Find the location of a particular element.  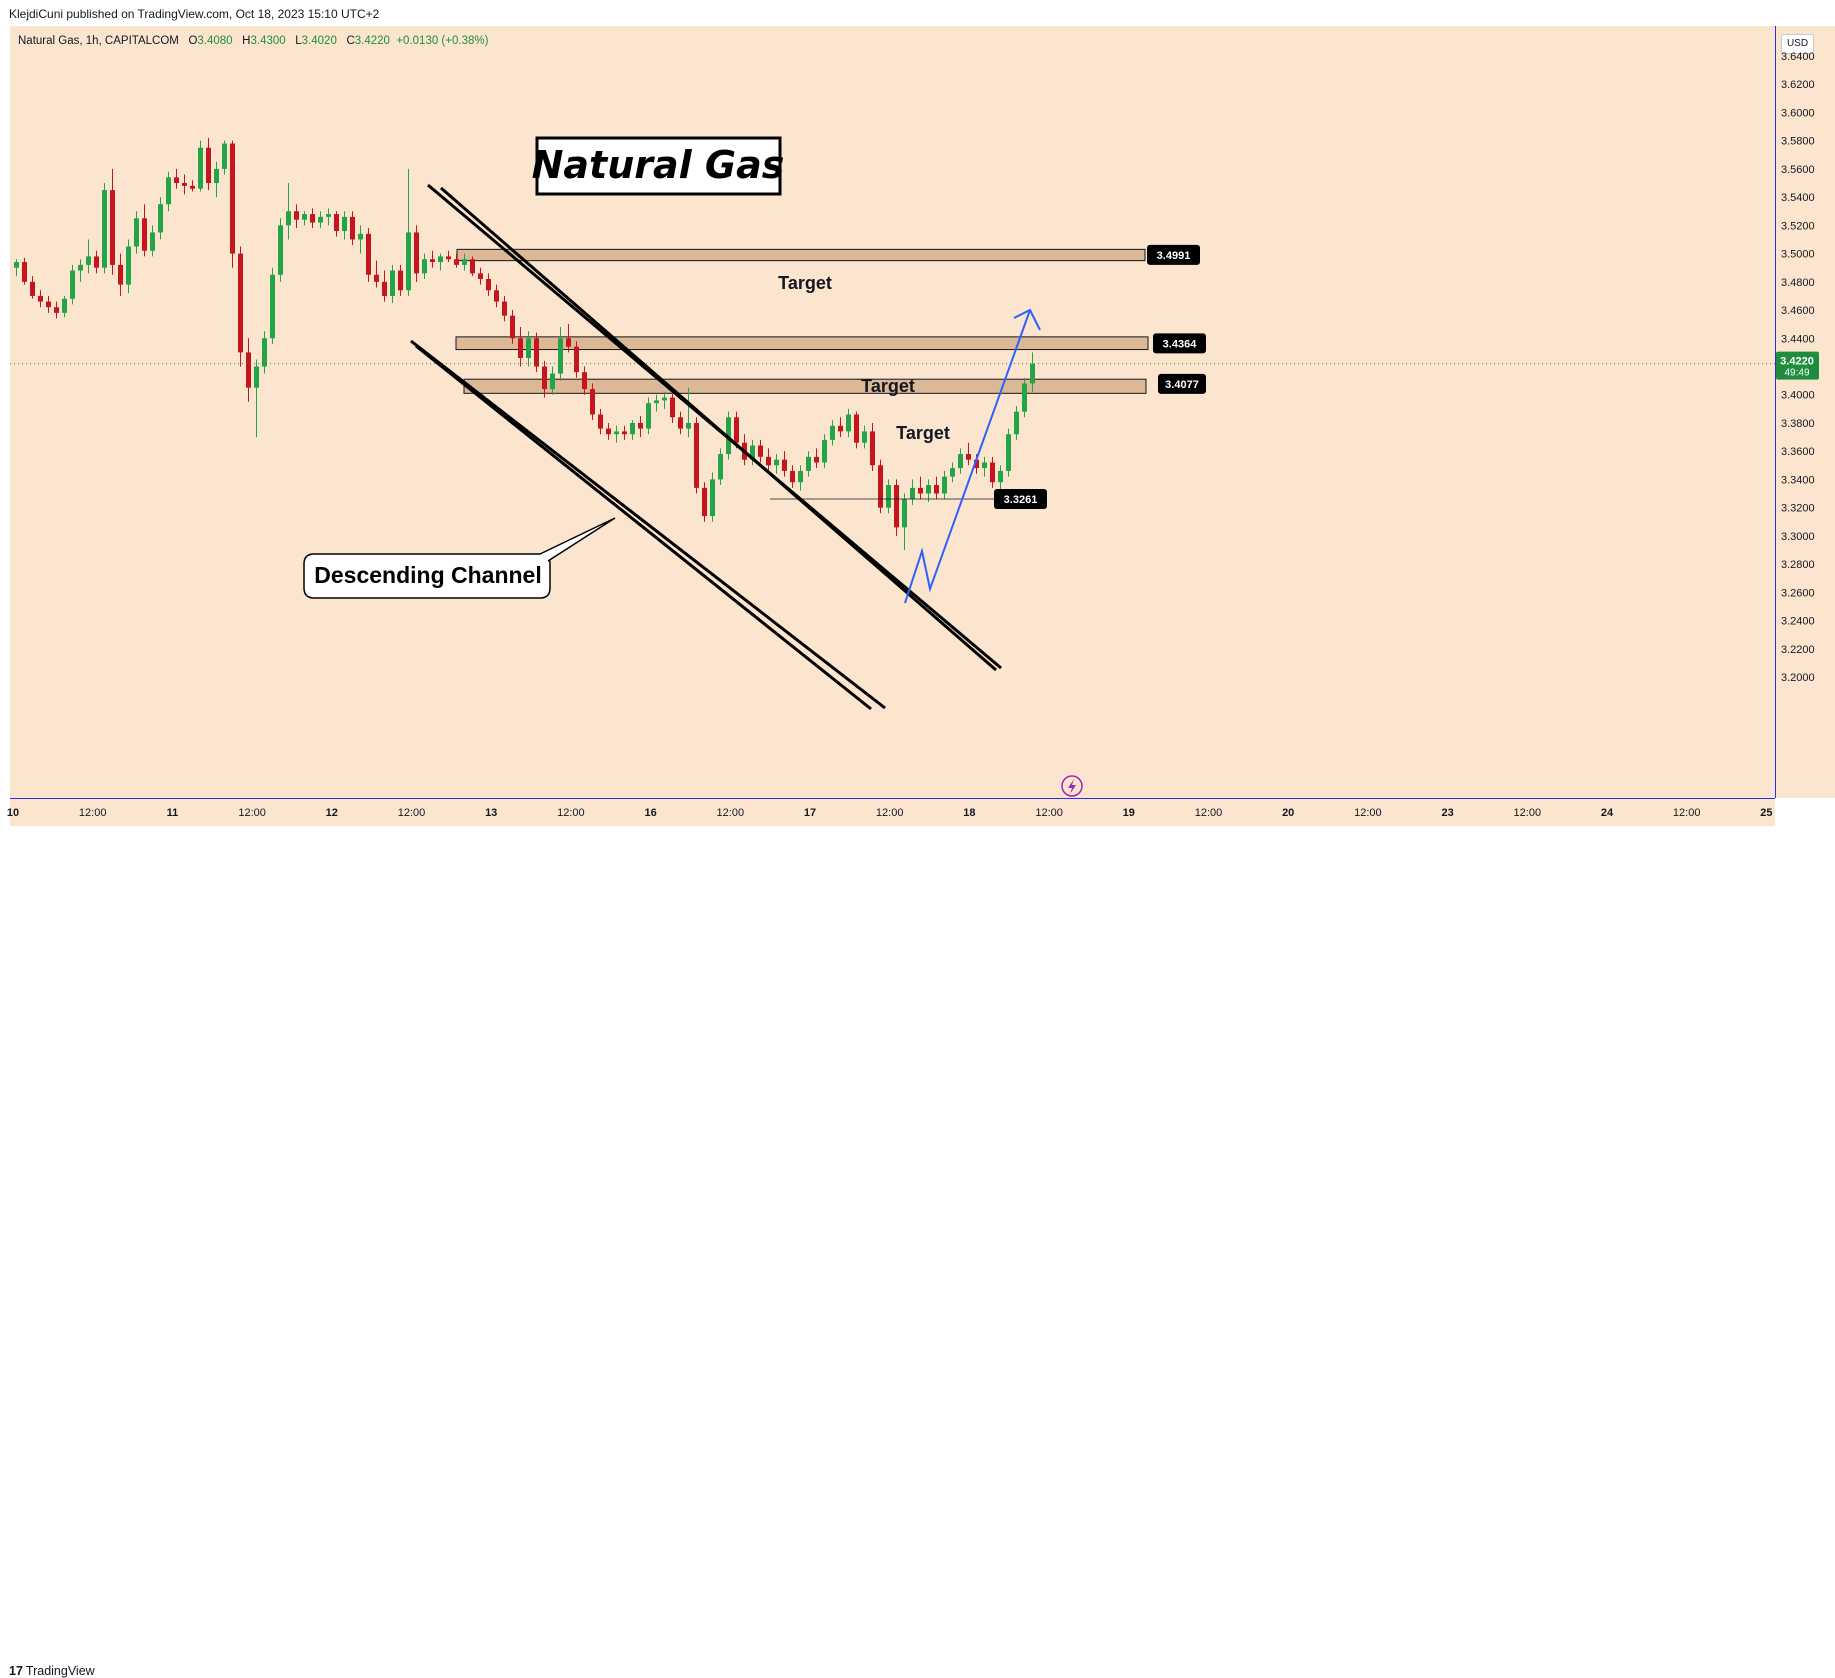

callout-text: Descending Channel is located at coordinates (427, 575).